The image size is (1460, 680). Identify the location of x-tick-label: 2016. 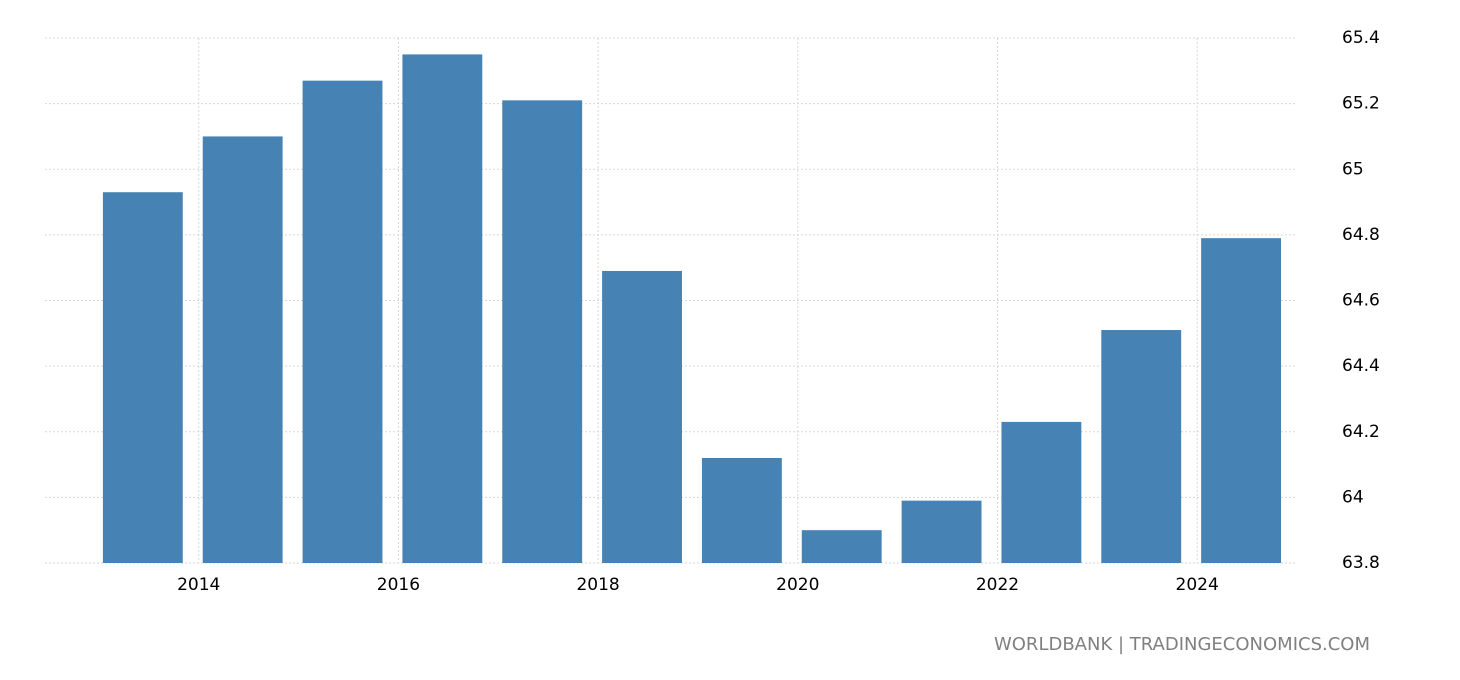
(398, 585).